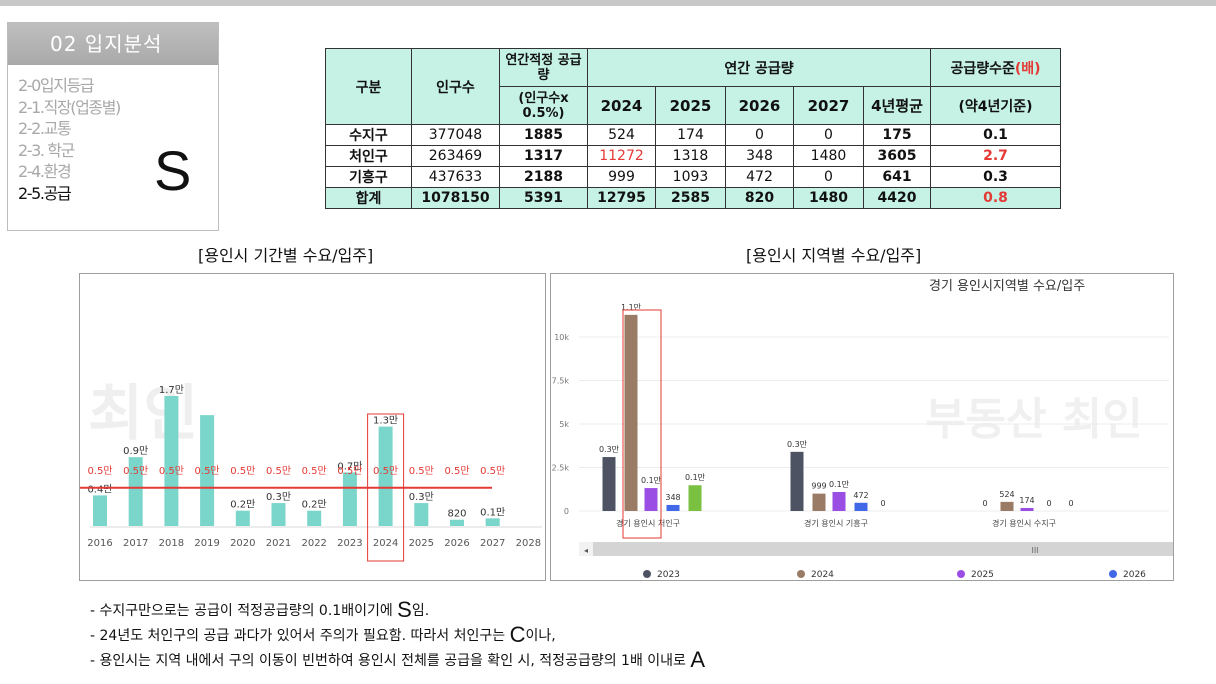  Describe the element at coordinates (834, 255) in the screenshot. I see `region-chart-title: [용인시 지역별 수요/입주]` at that location.